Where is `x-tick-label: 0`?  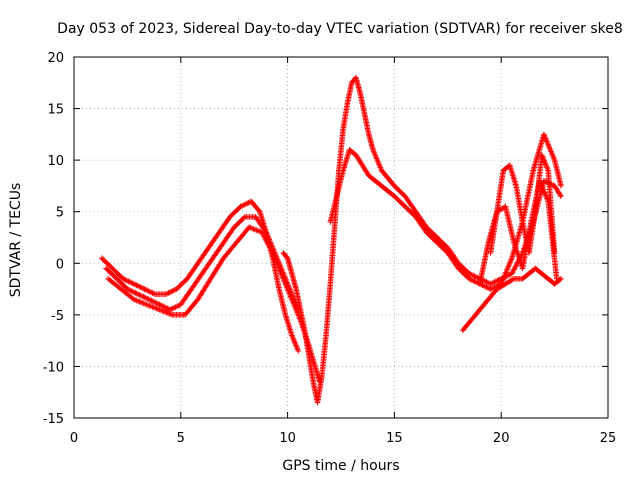 x-tick-label: 0 is located at coordinates (74, 438).